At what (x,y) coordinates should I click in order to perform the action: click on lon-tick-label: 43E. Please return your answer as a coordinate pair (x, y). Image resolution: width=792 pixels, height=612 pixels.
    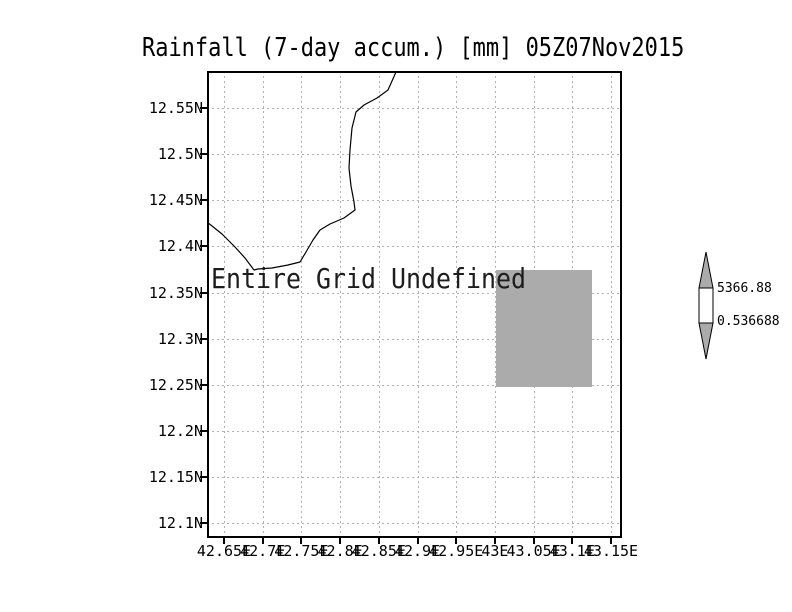
    Looking at the image, I should click on (495, 551).